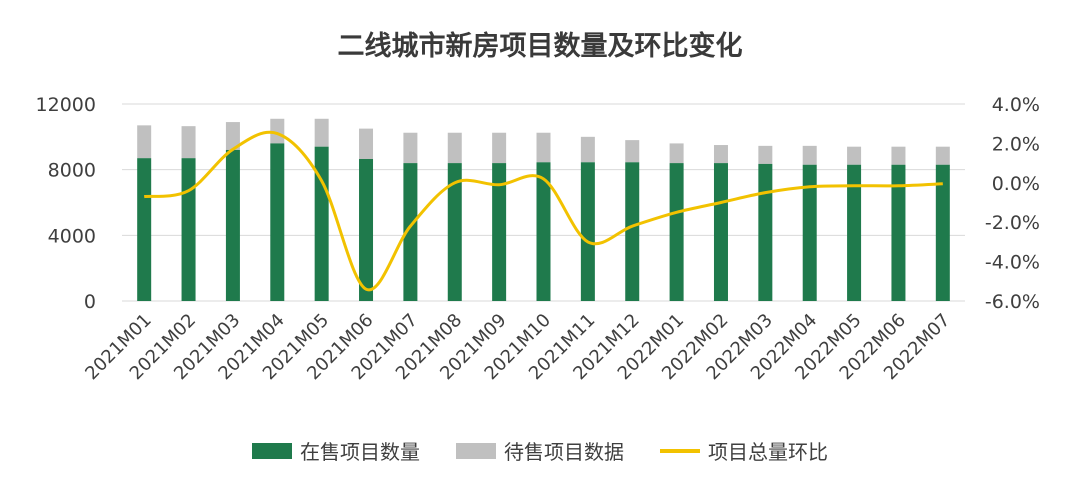 The image size is (1080, 487). I want to click on legend: 在售项目数量 待售项目数据 项目总量环比, so click(540, 450).